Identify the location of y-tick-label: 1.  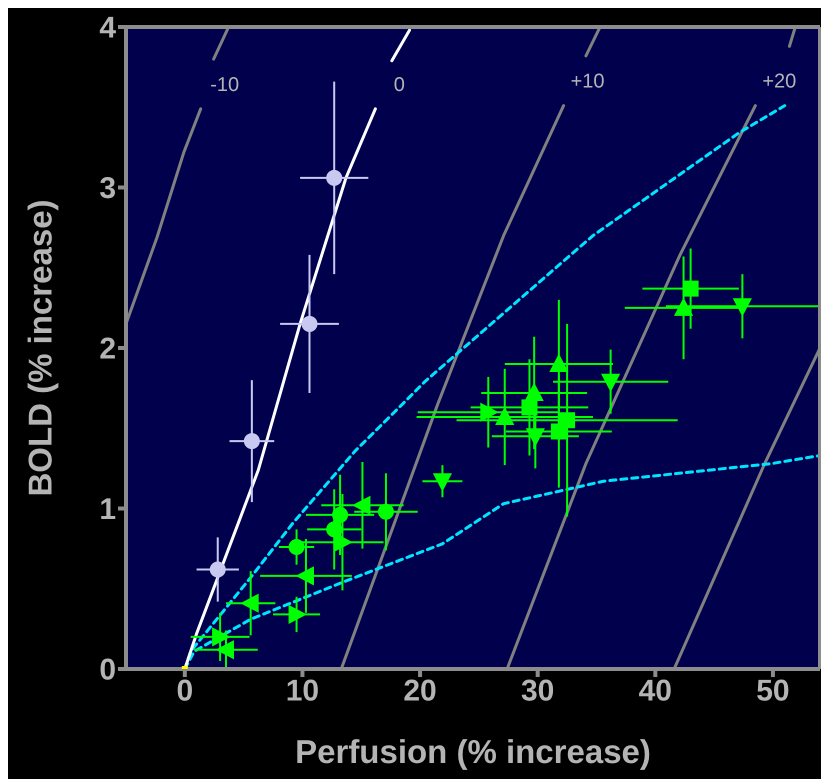
(107, 509).